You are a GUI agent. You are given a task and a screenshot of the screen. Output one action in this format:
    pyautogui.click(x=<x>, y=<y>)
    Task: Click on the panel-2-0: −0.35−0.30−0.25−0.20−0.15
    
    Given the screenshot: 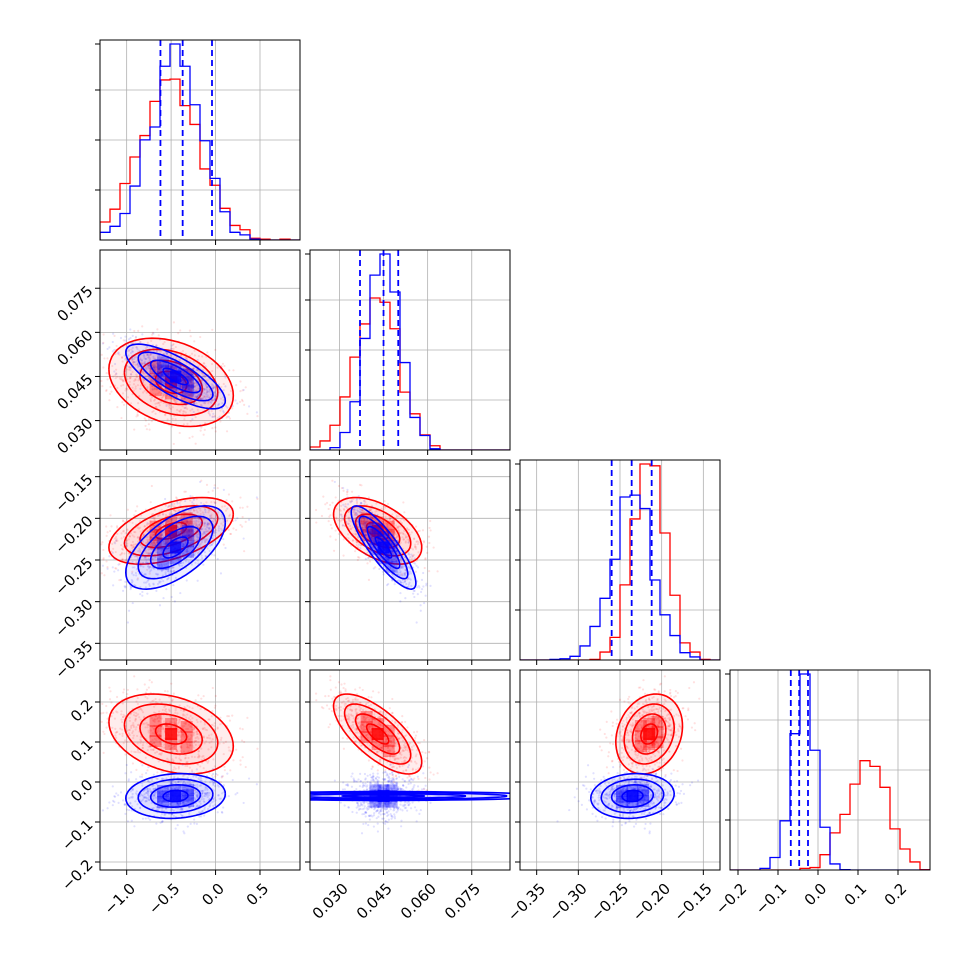 What is the action you would take?
    pyautogui.click(x=176, y=570)
    